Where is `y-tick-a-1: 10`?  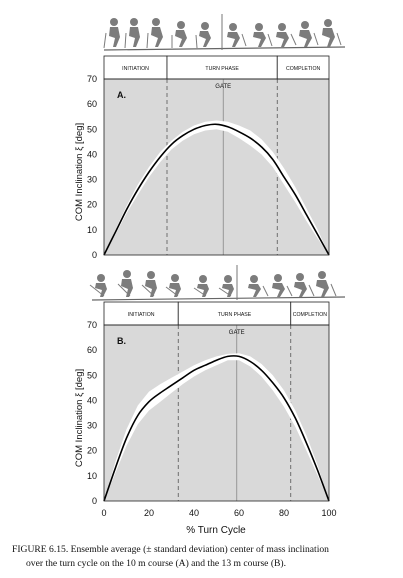 y-tick-a-1: 10 is located at coordinates (92, 230).